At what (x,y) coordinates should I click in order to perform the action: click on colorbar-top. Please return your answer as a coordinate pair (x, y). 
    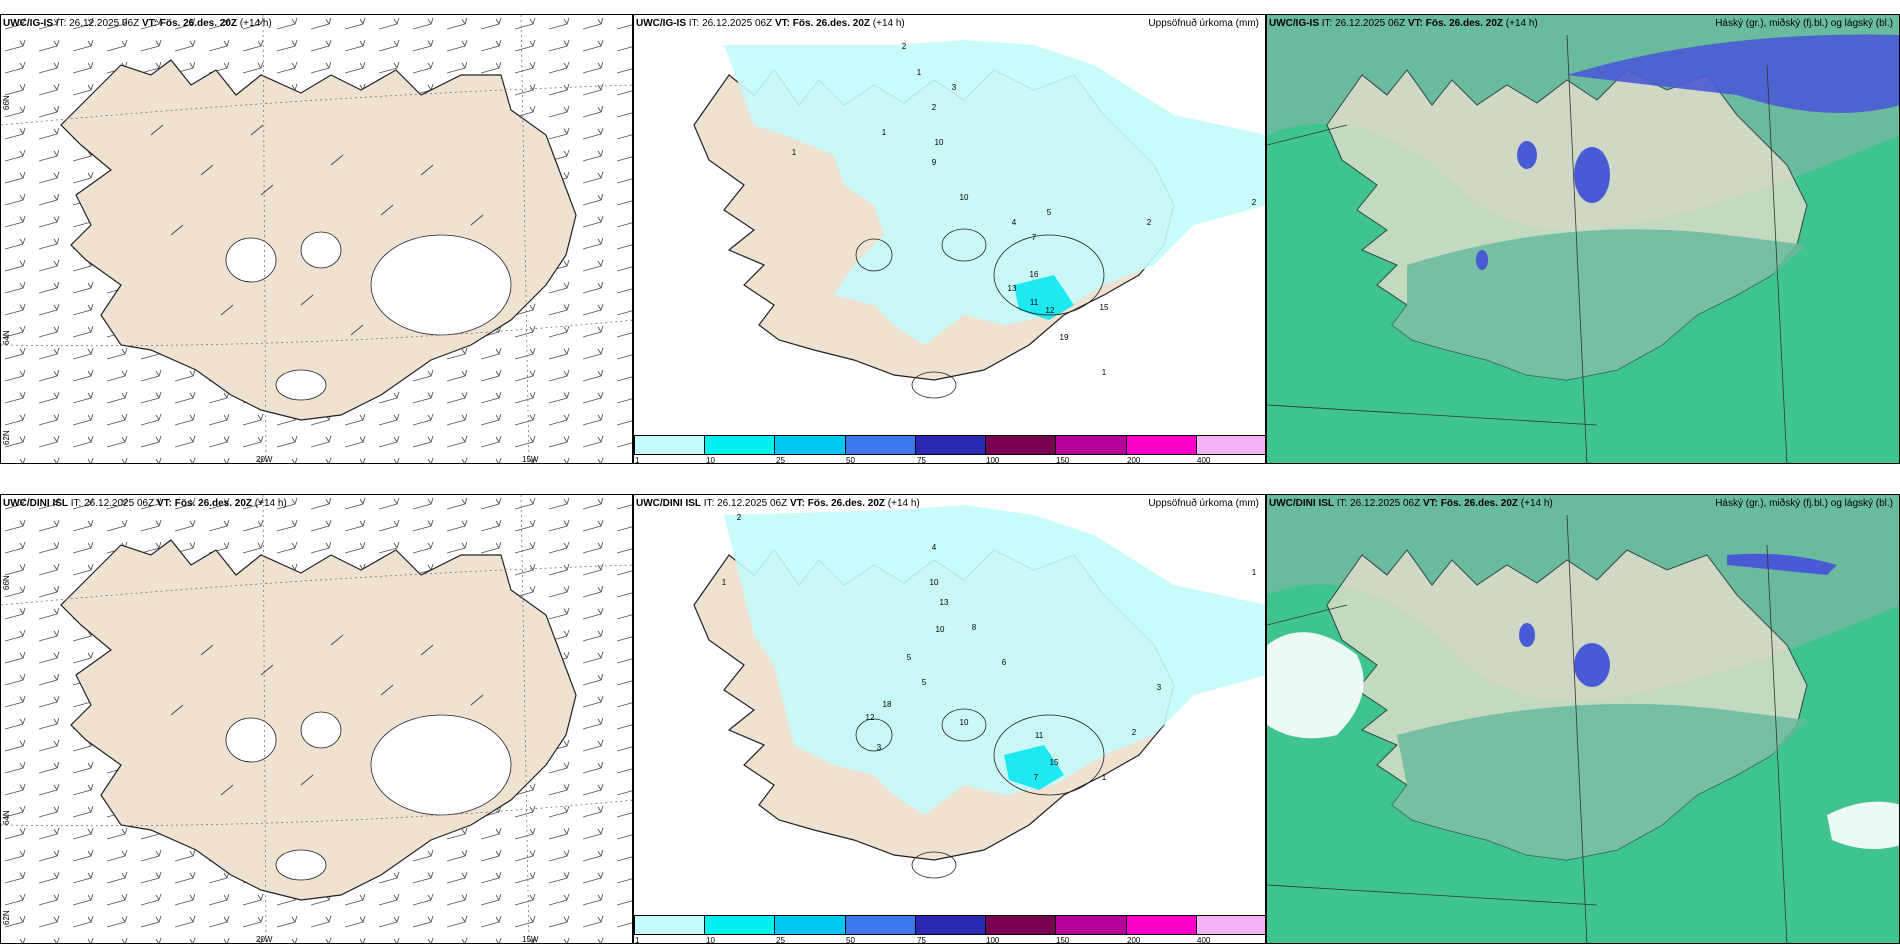
    Looking at the image, I should click on (949, 445).